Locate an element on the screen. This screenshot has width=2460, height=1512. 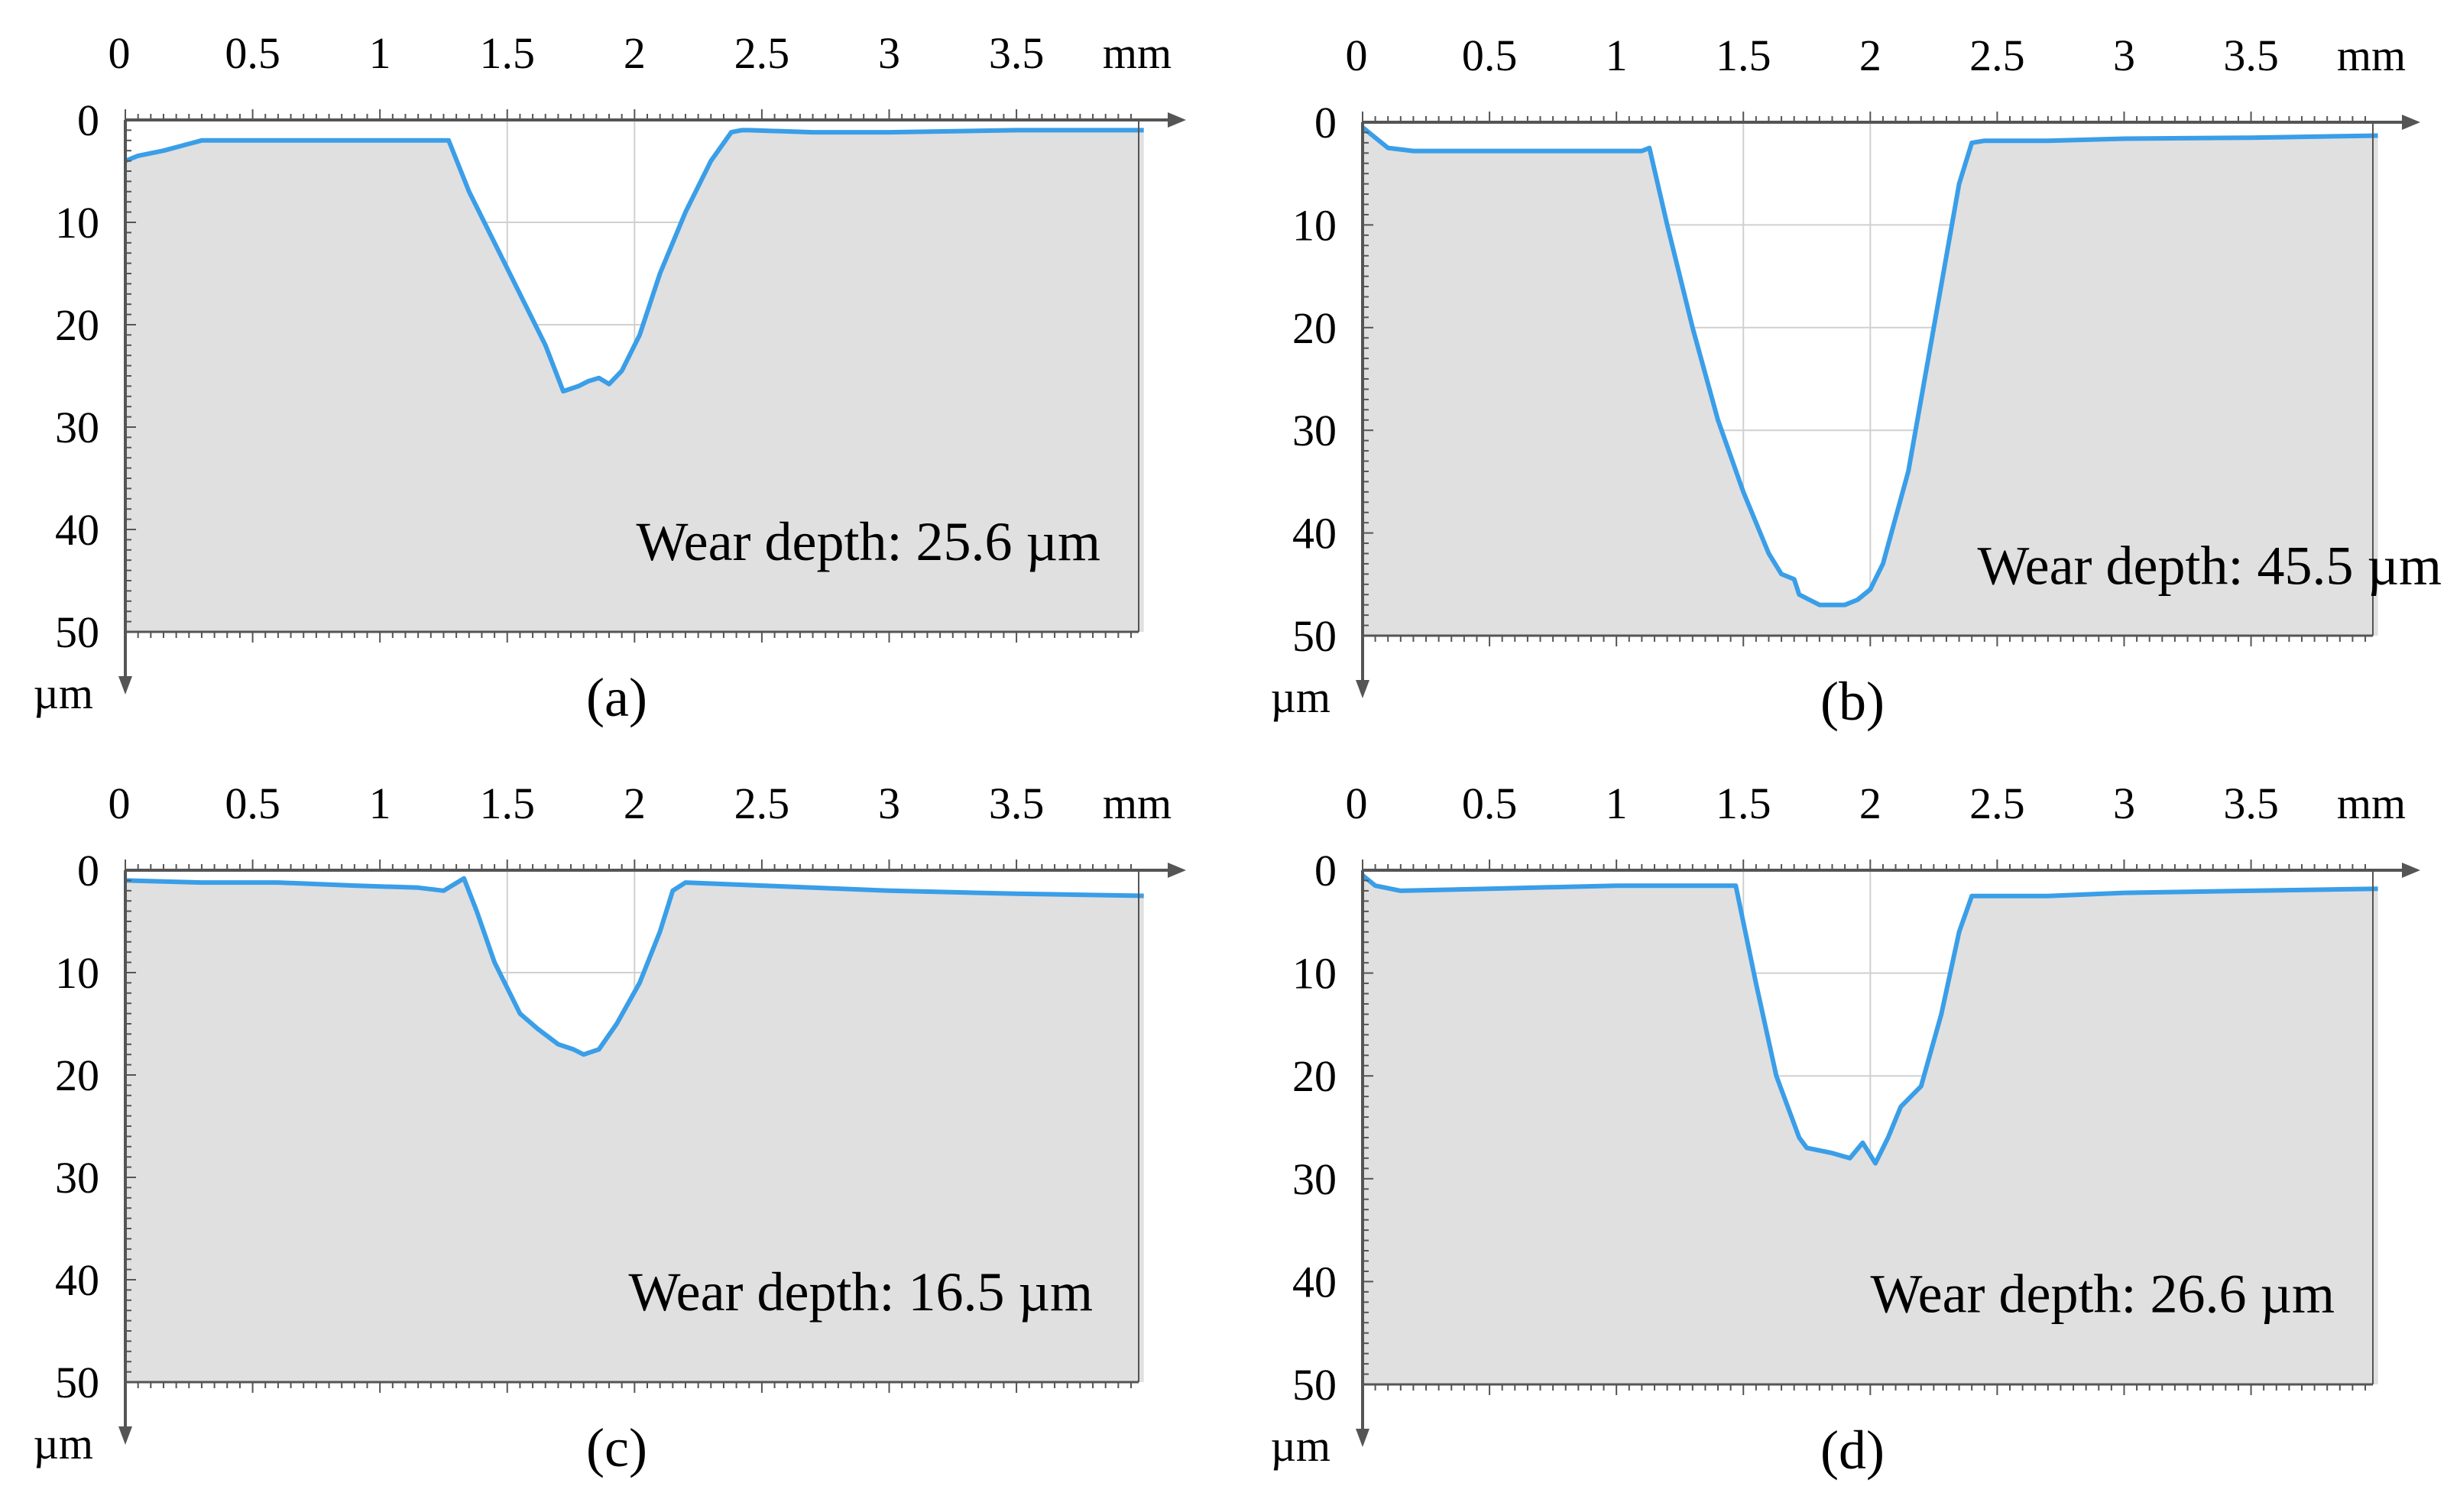
wear-depth-annotation: Wear depth: 16.5 µm is located at coordinates (861, 1292).